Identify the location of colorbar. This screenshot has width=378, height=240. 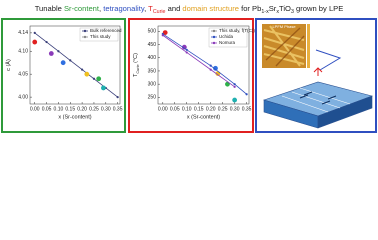
(308, 46).